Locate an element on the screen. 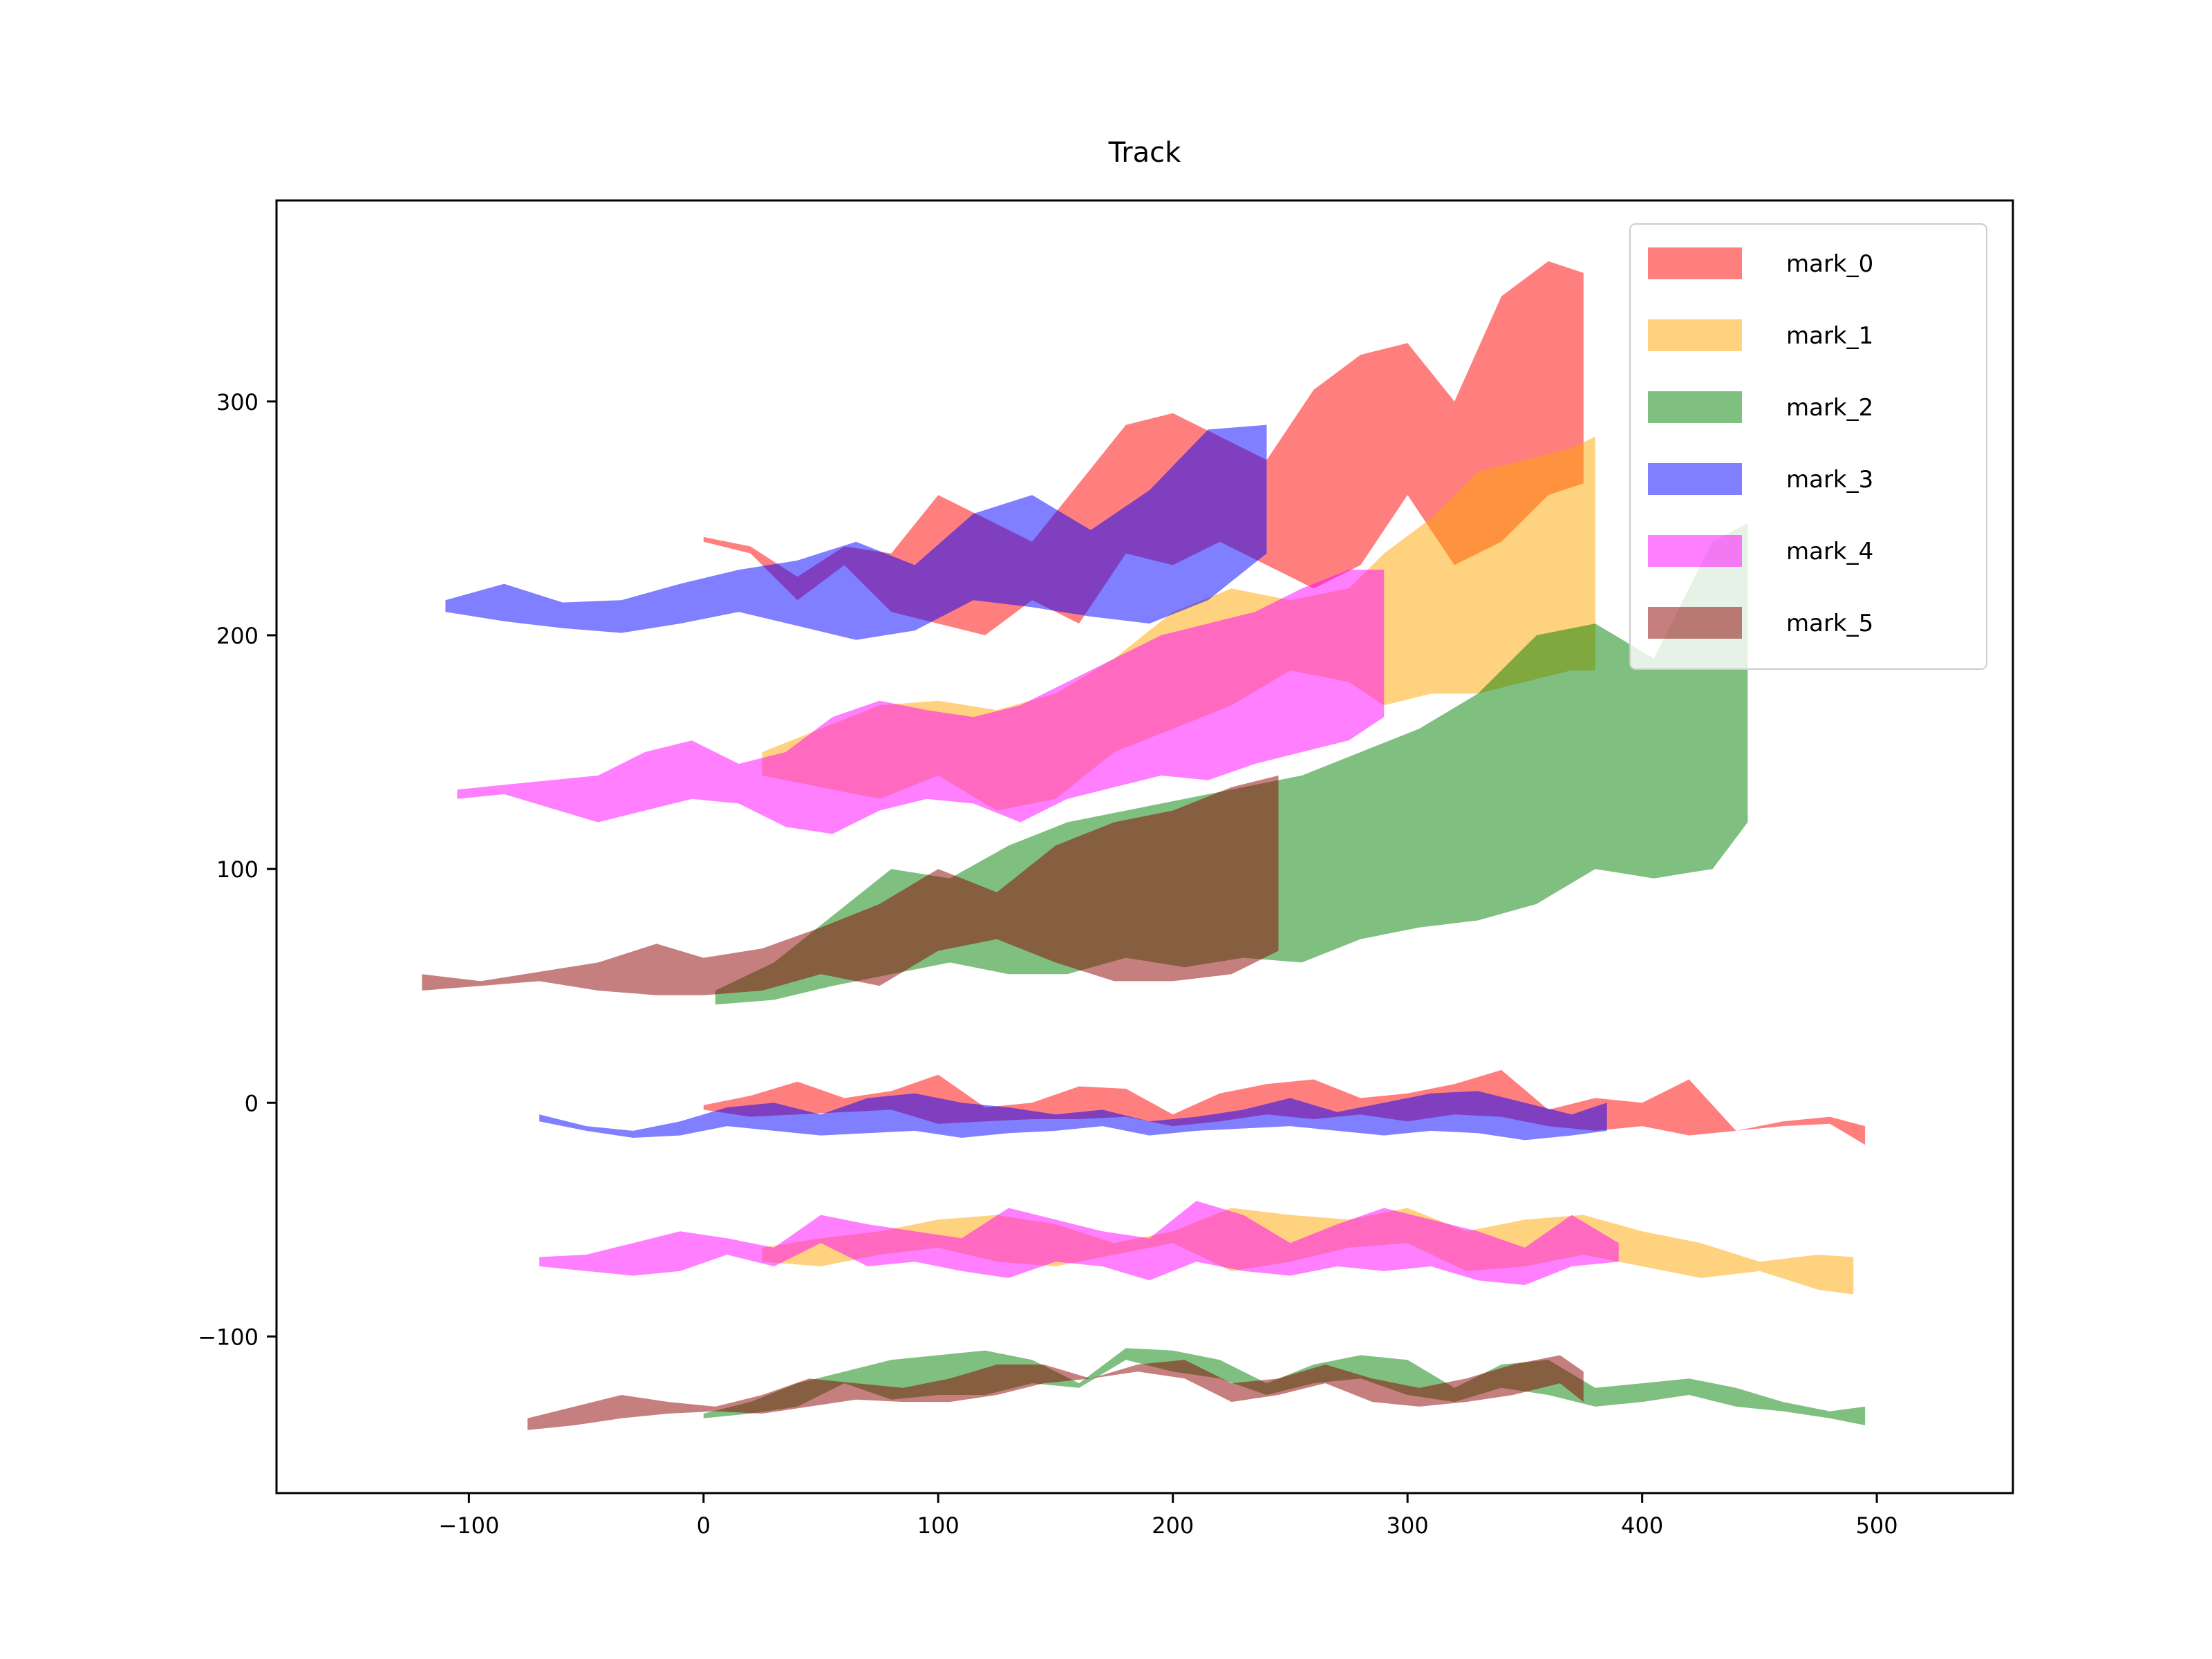 This screenshot has width=2212, height=1659. y-tick-label: 300 is located at coordinates (238, 402).